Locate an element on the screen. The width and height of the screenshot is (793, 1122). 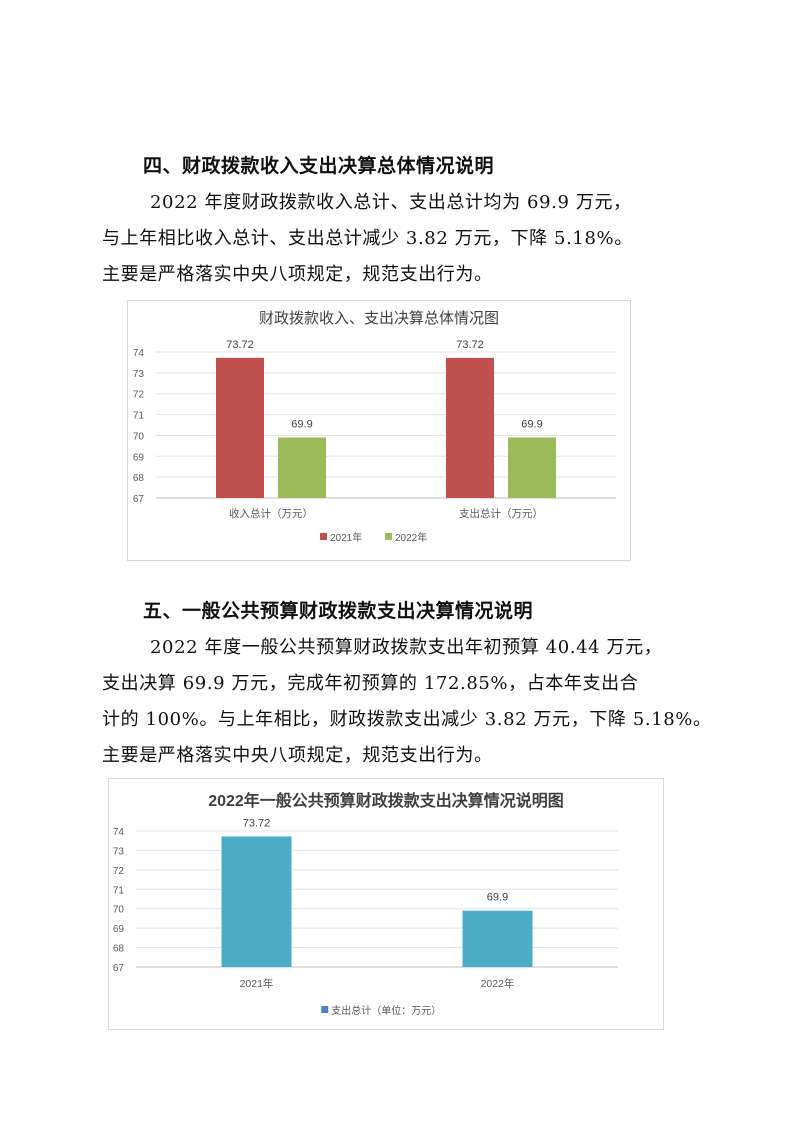
paragraph-line: 与上年相比收入总计、支出总计减少 3.82 万元，下降 5.18%。 is located at coordinates (367, 238).